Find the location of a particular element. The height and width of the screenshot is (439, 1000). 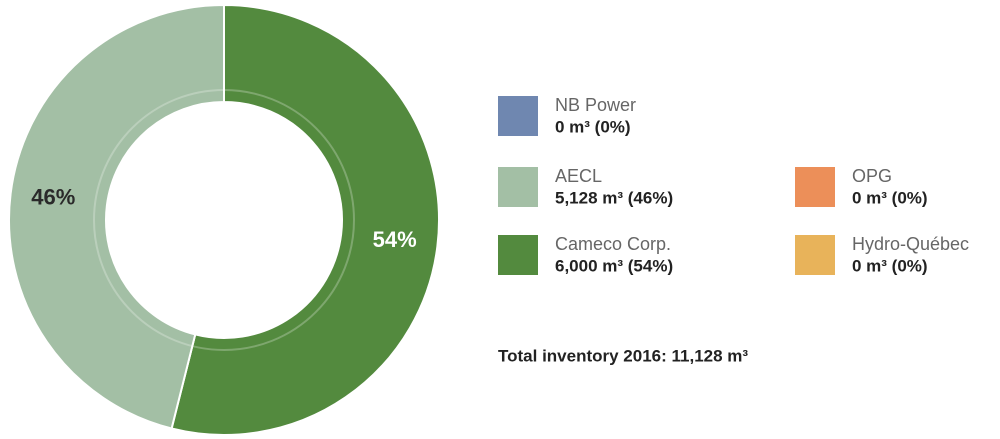

legend-value: 5,128 m³ (46%) is located at coordinates (614, 197).